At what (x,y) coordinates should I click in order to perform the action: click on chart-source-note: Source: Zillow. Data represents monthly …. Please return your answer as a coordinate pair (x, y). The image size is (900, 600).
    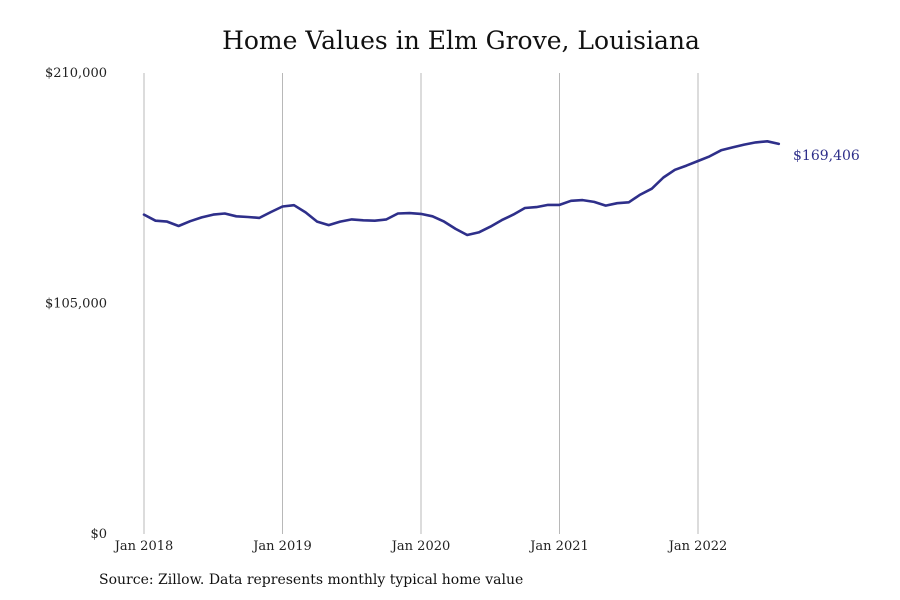
    Looking at the image, I should click on (311, 580).